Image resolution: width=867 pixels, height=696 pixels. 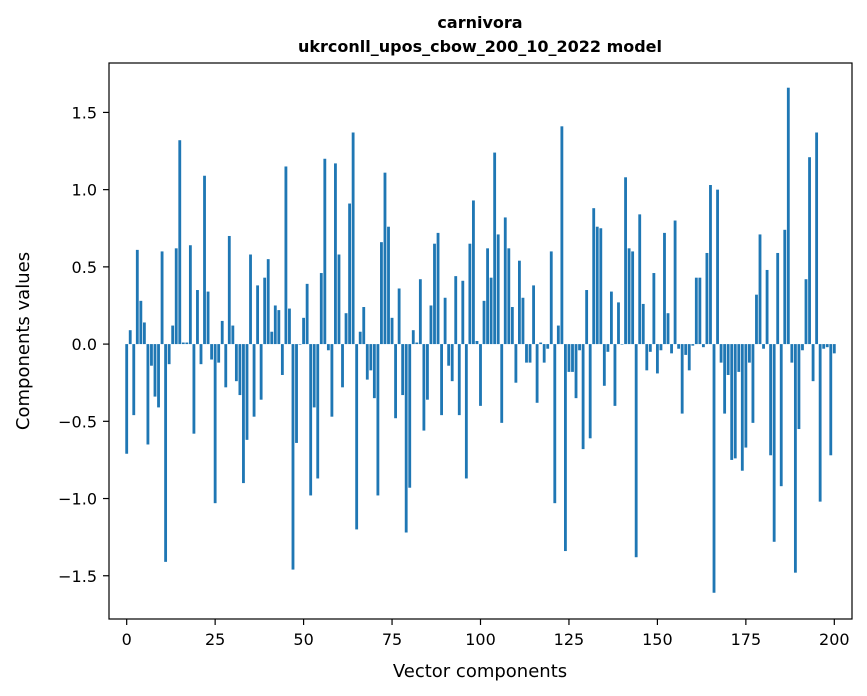 What do you see at coordinates (77, 421) in the screenshot?
I see `y-tick-label: −0.5` at bounding box center [77, 421].